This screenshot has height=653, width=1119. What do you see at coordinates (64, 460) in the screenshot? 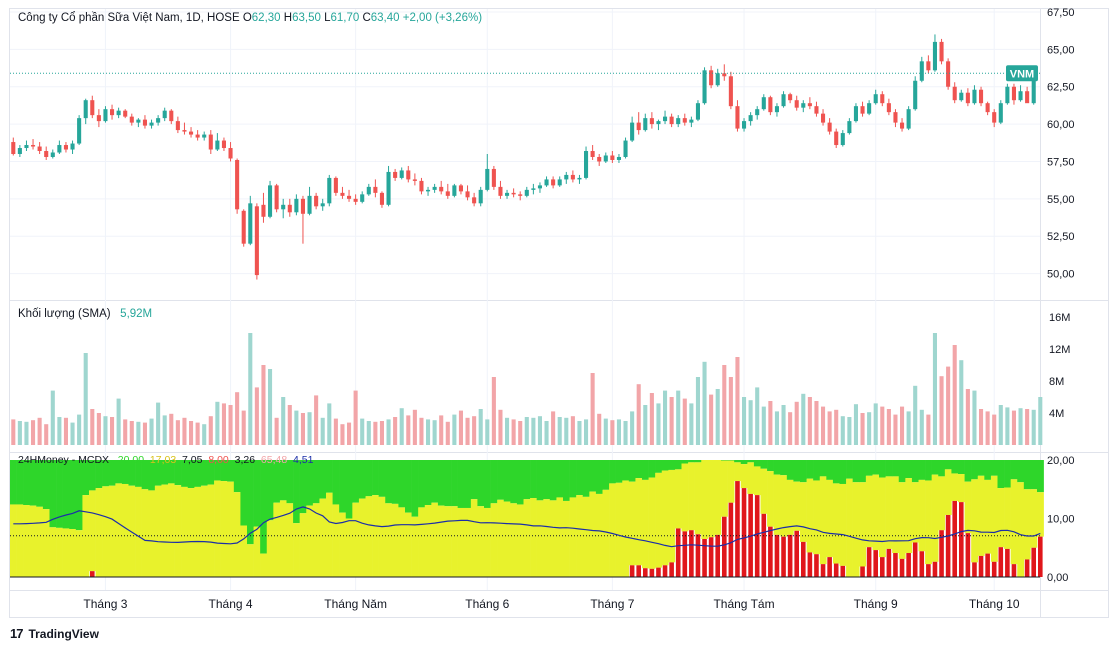
I see `mcdx-label: 24HMoney - MCDX` at bounding box center [64, 460].